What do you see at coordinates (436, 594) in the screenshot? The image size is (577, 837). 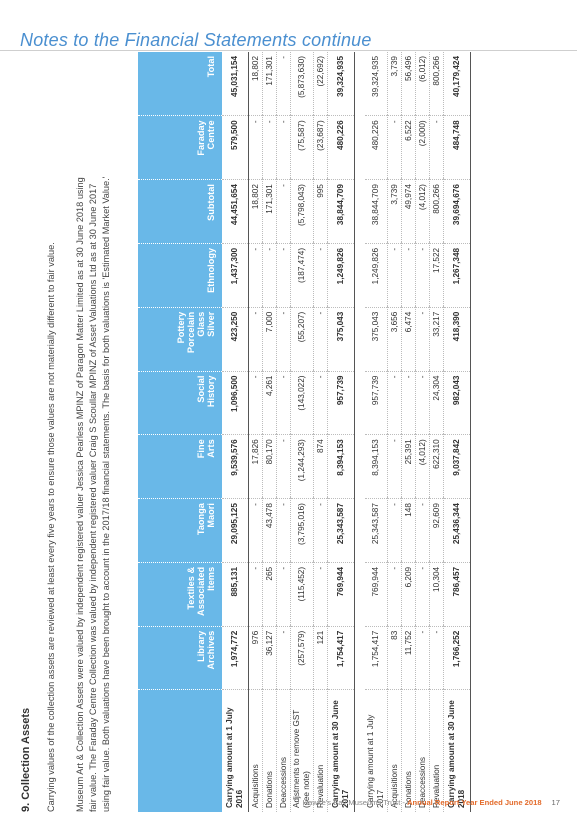 I see `table-cell: 10,304` at bounding box center [436, 594].